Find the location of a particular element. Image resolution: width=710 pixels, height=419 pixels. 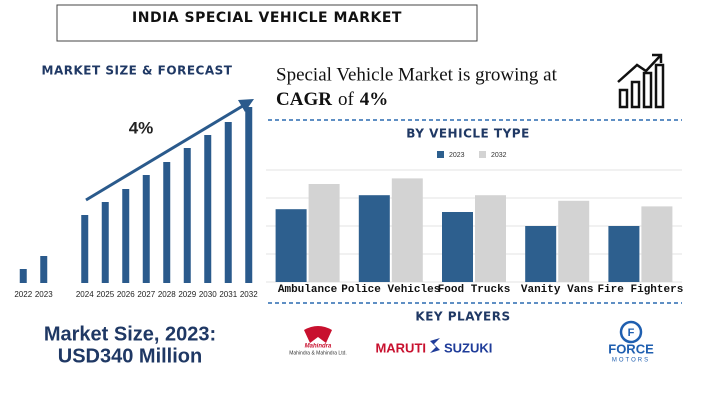

maruti-suzuki-logo: MARUTI SUZUKI is located at coordinates (433, 346).